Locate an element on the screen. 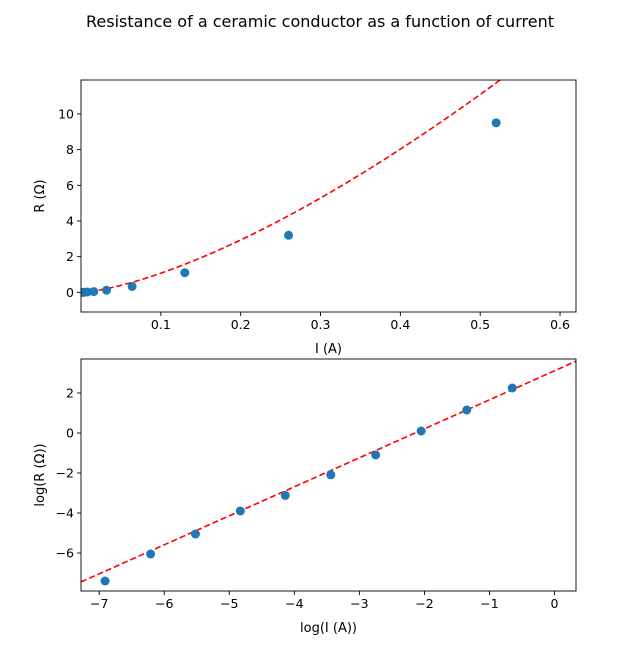 This screenshot has height=665, width=640. y-tick-label: 8 is located at coordinates (70, 149).